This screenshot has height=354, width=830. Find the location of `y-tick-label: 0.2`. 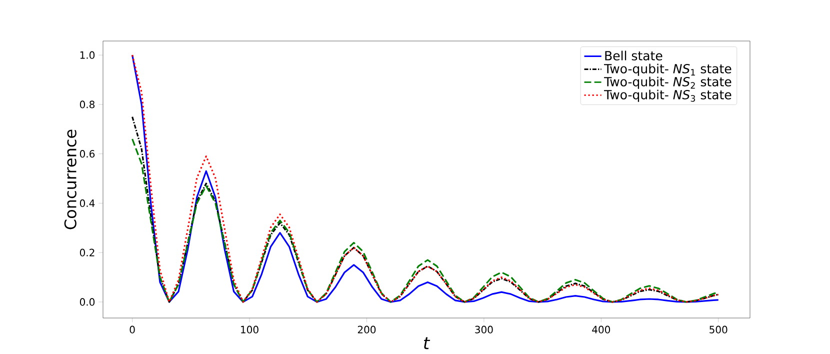

y-tick-label: 0.2 is located at coordinates (87, 252).